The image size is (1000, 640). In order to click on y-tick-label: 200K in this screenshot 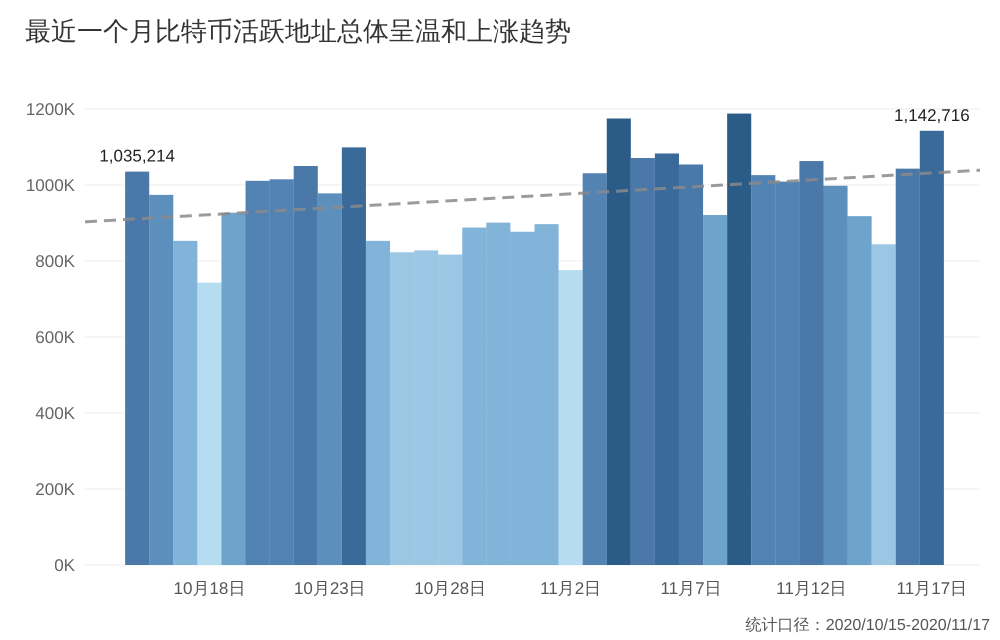, I will do `click(55, 489)`.